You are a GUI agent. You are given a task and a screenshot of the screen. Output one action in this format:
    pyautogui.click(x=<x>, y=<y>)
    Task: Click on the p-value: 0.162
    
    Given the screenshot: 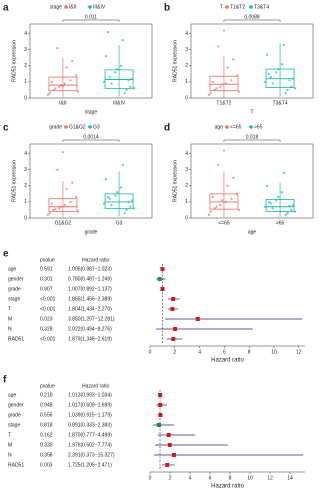 What is the action you would take?
    pyautogui.click(x=46, y=435)
    